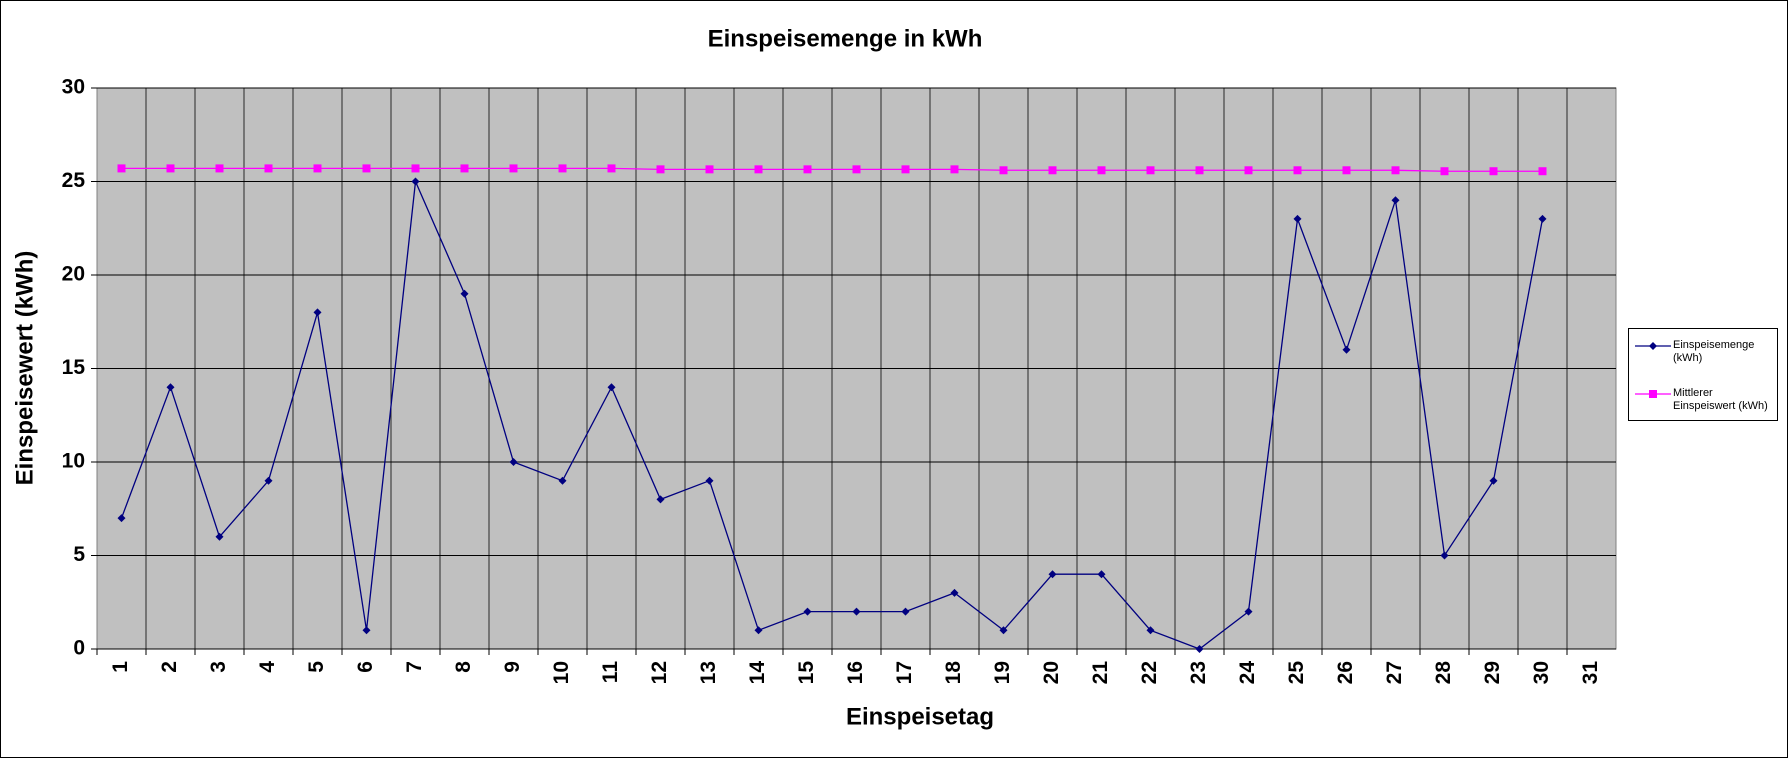 The width and height of the screenshot is (1788, 758). What do you see at coordinates (24, 368) in the screenshot?
I see `y-axis-label: Einspeisewert (kWh)` at bounding box center [24, 368].